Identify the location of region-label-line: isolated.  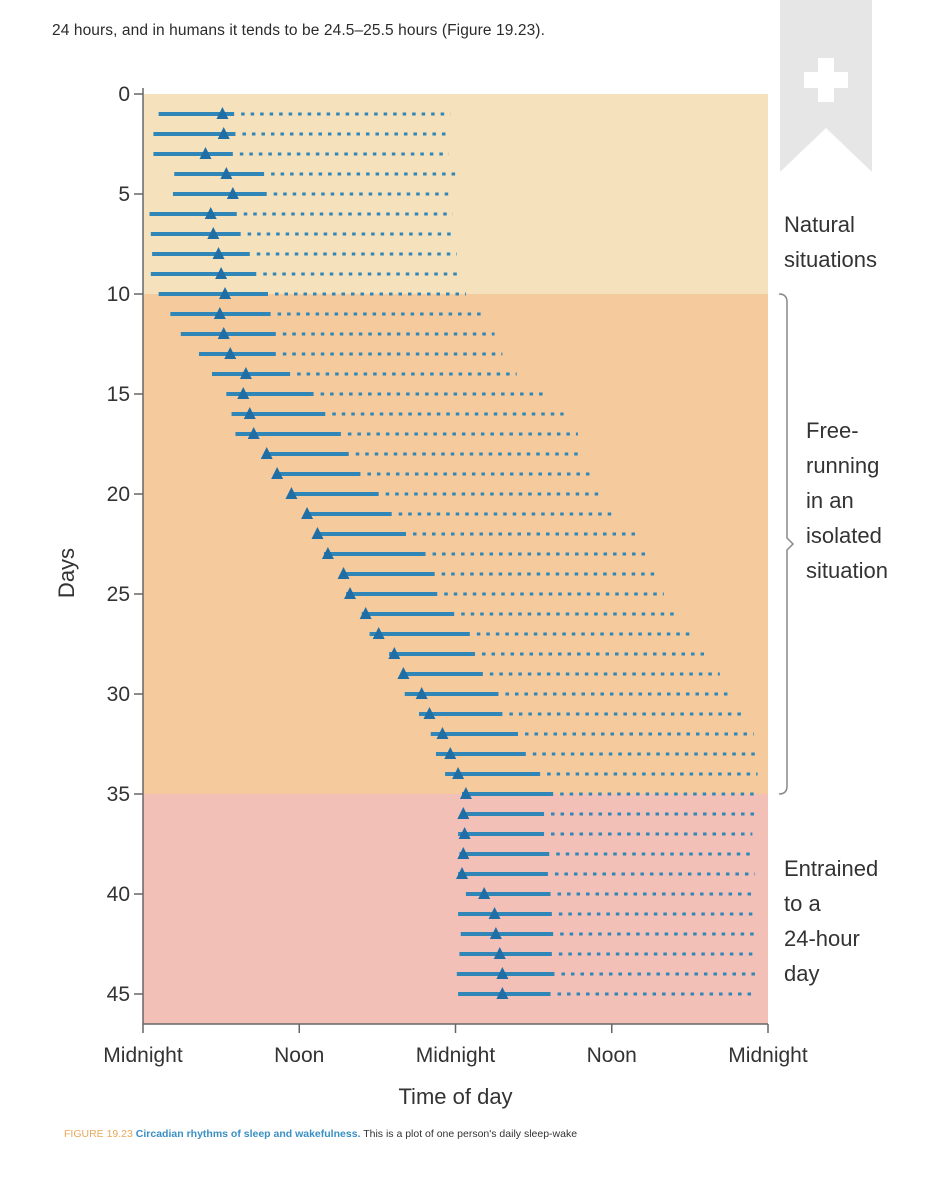
(844, 535).